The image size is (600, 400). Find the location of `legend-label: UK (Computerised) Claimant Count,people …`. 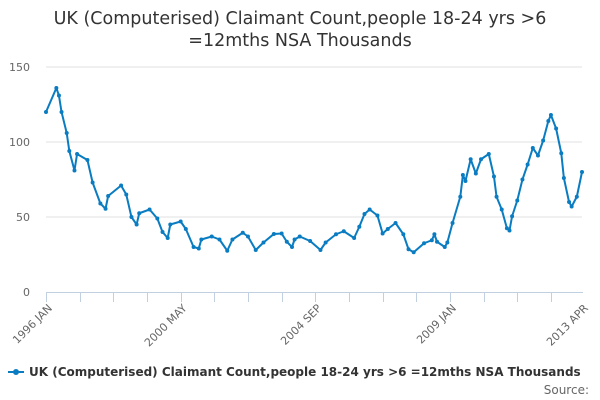

legend-label: UK (Computerised) Claimant Count,people … is located at coordinates (305, 372).